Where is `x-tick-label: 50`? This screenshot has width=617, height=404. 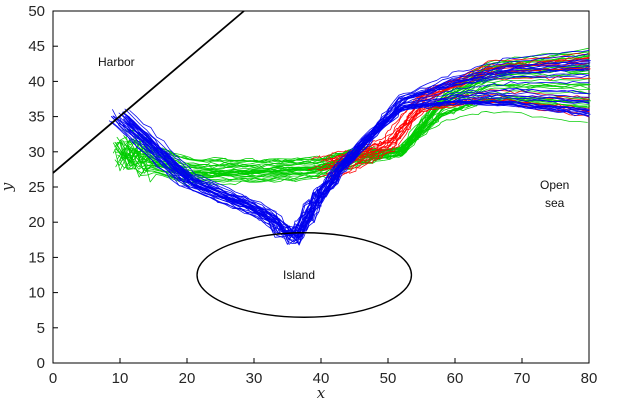 x-tick-label: 50 is located at coordinates (388, 378).